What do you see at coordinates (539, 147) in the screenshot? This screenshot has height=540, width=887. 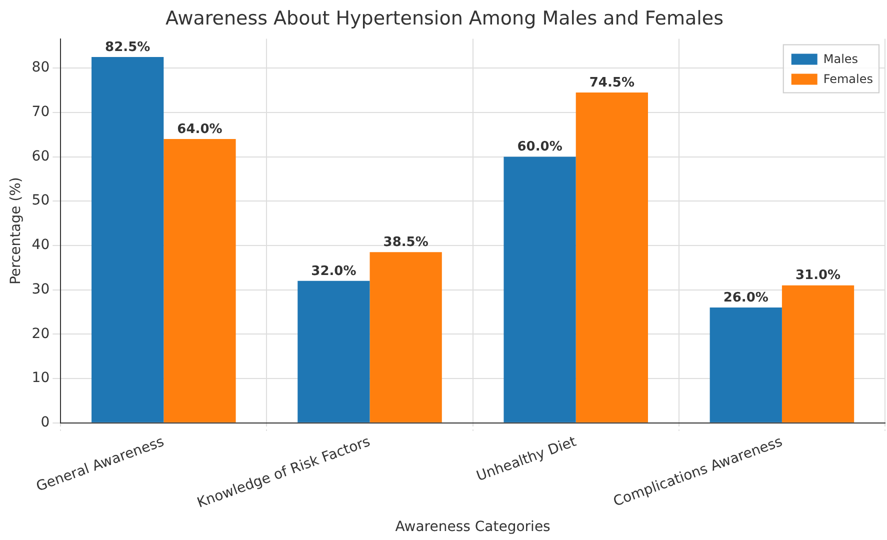 I see `data-label: 60.0%` at bounding box center [539, 147].